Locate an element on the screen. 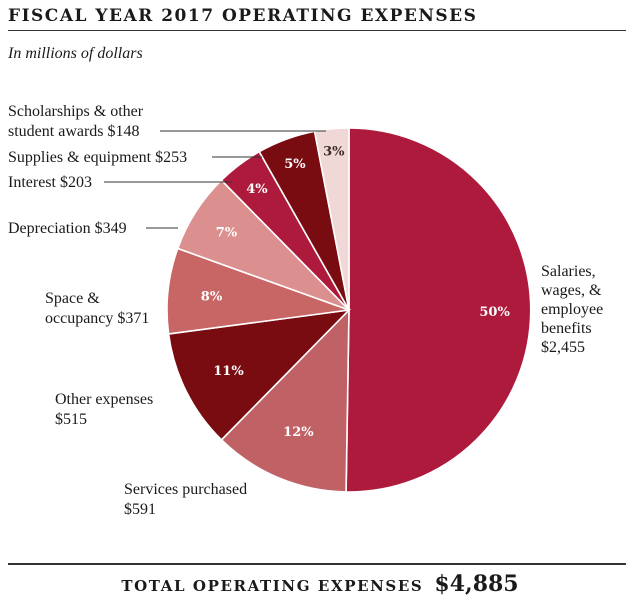  category-label-space: Space & occupancy $371 is located at coordinates (97, 308).